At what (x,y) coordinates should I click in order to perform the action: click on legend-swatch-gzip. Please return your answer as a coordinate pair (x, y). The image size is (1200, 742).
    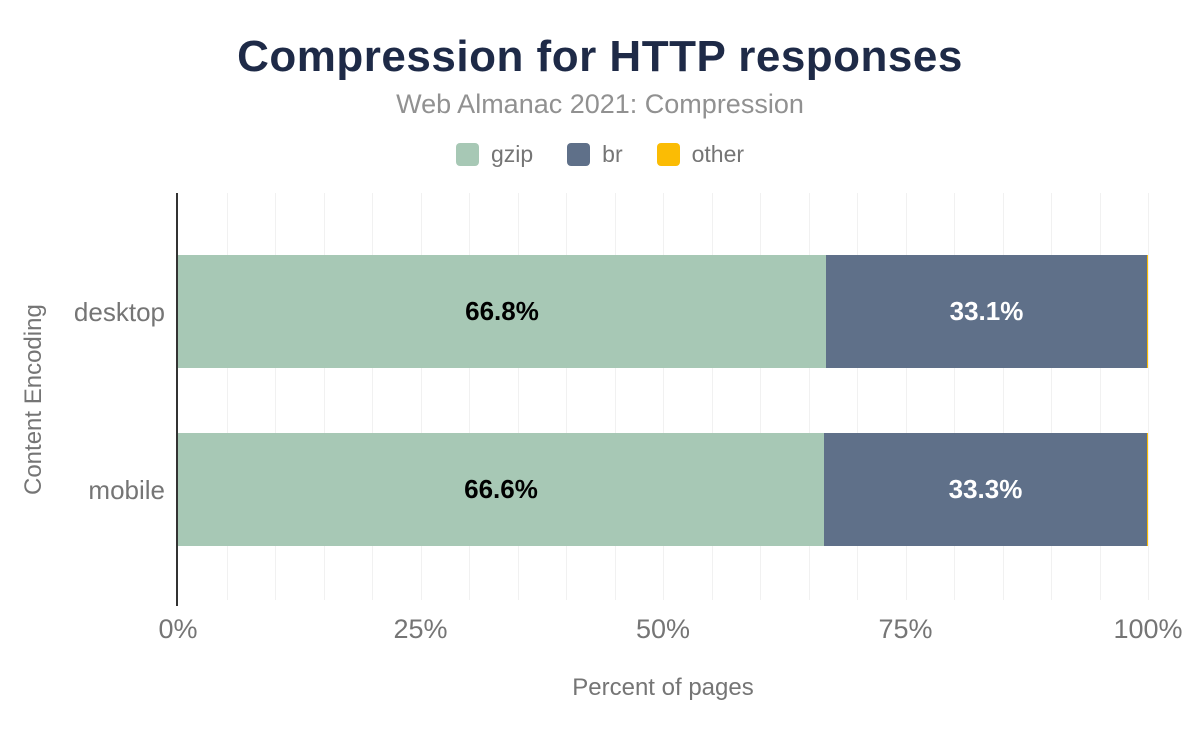
    Looking at the image, I should click on (467, 154).